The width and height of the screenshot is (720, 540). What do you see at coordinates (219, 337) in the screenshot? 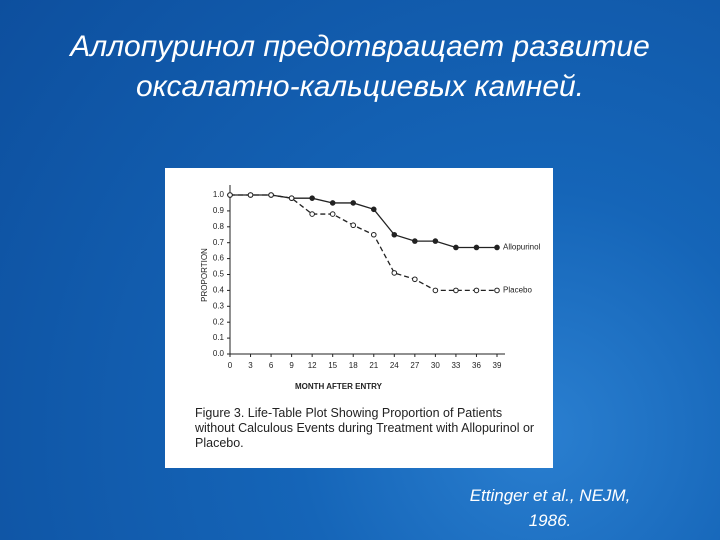
I see `y-tick-label: 0.1` at bounding box center [219, 337].